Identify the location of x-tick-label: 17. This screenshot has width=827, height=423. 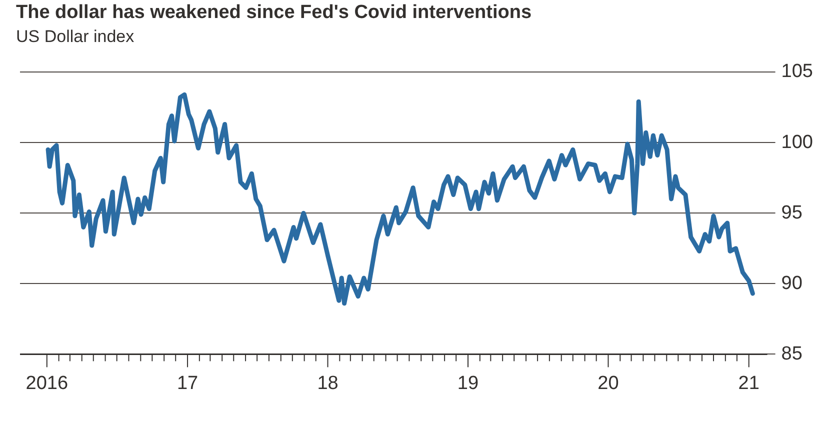
(187, 383).